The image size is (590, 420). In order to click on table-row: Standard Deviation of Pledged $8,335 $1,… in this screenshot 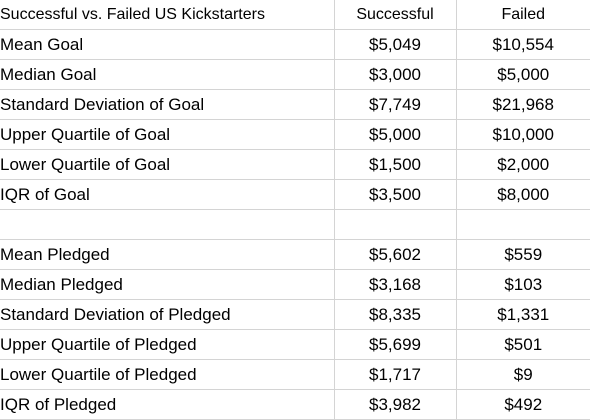, I will do `click(295, 314)`.